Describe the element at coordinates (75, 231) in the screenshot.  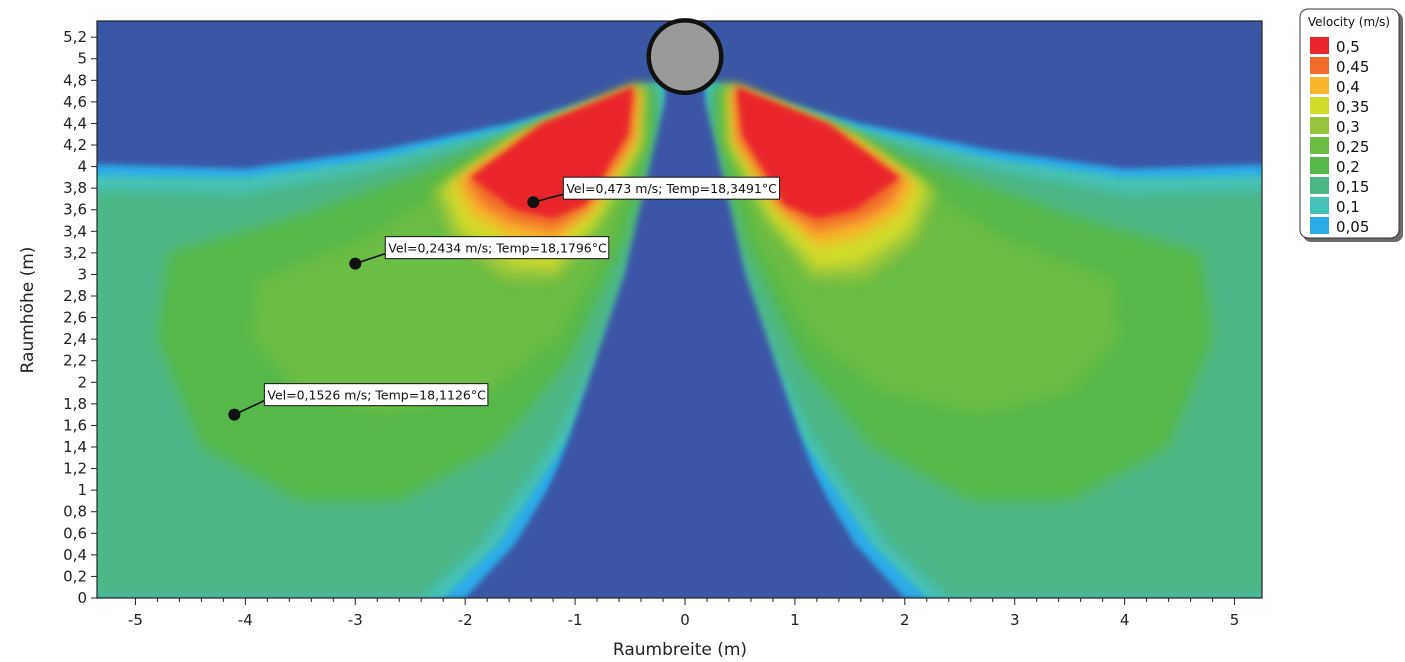
I see `y-tick-label: 3,4` at that location.